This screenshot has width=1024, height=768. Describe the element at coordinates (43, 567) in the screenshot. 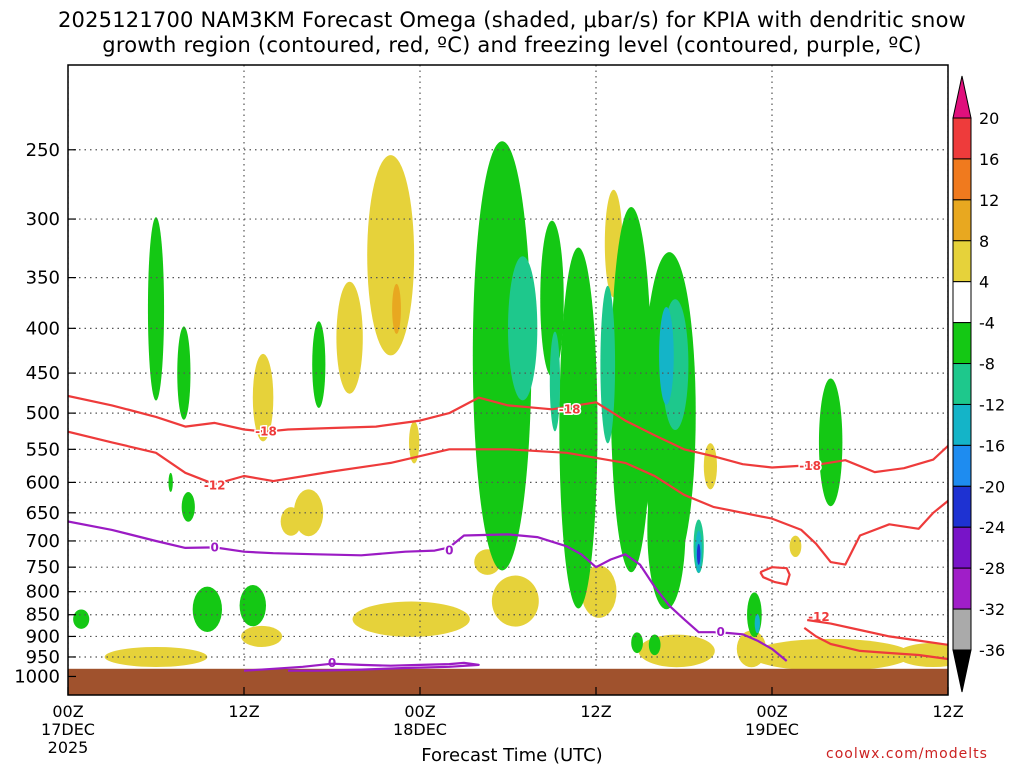

I see `y-tick-label-750: 750` at that location.